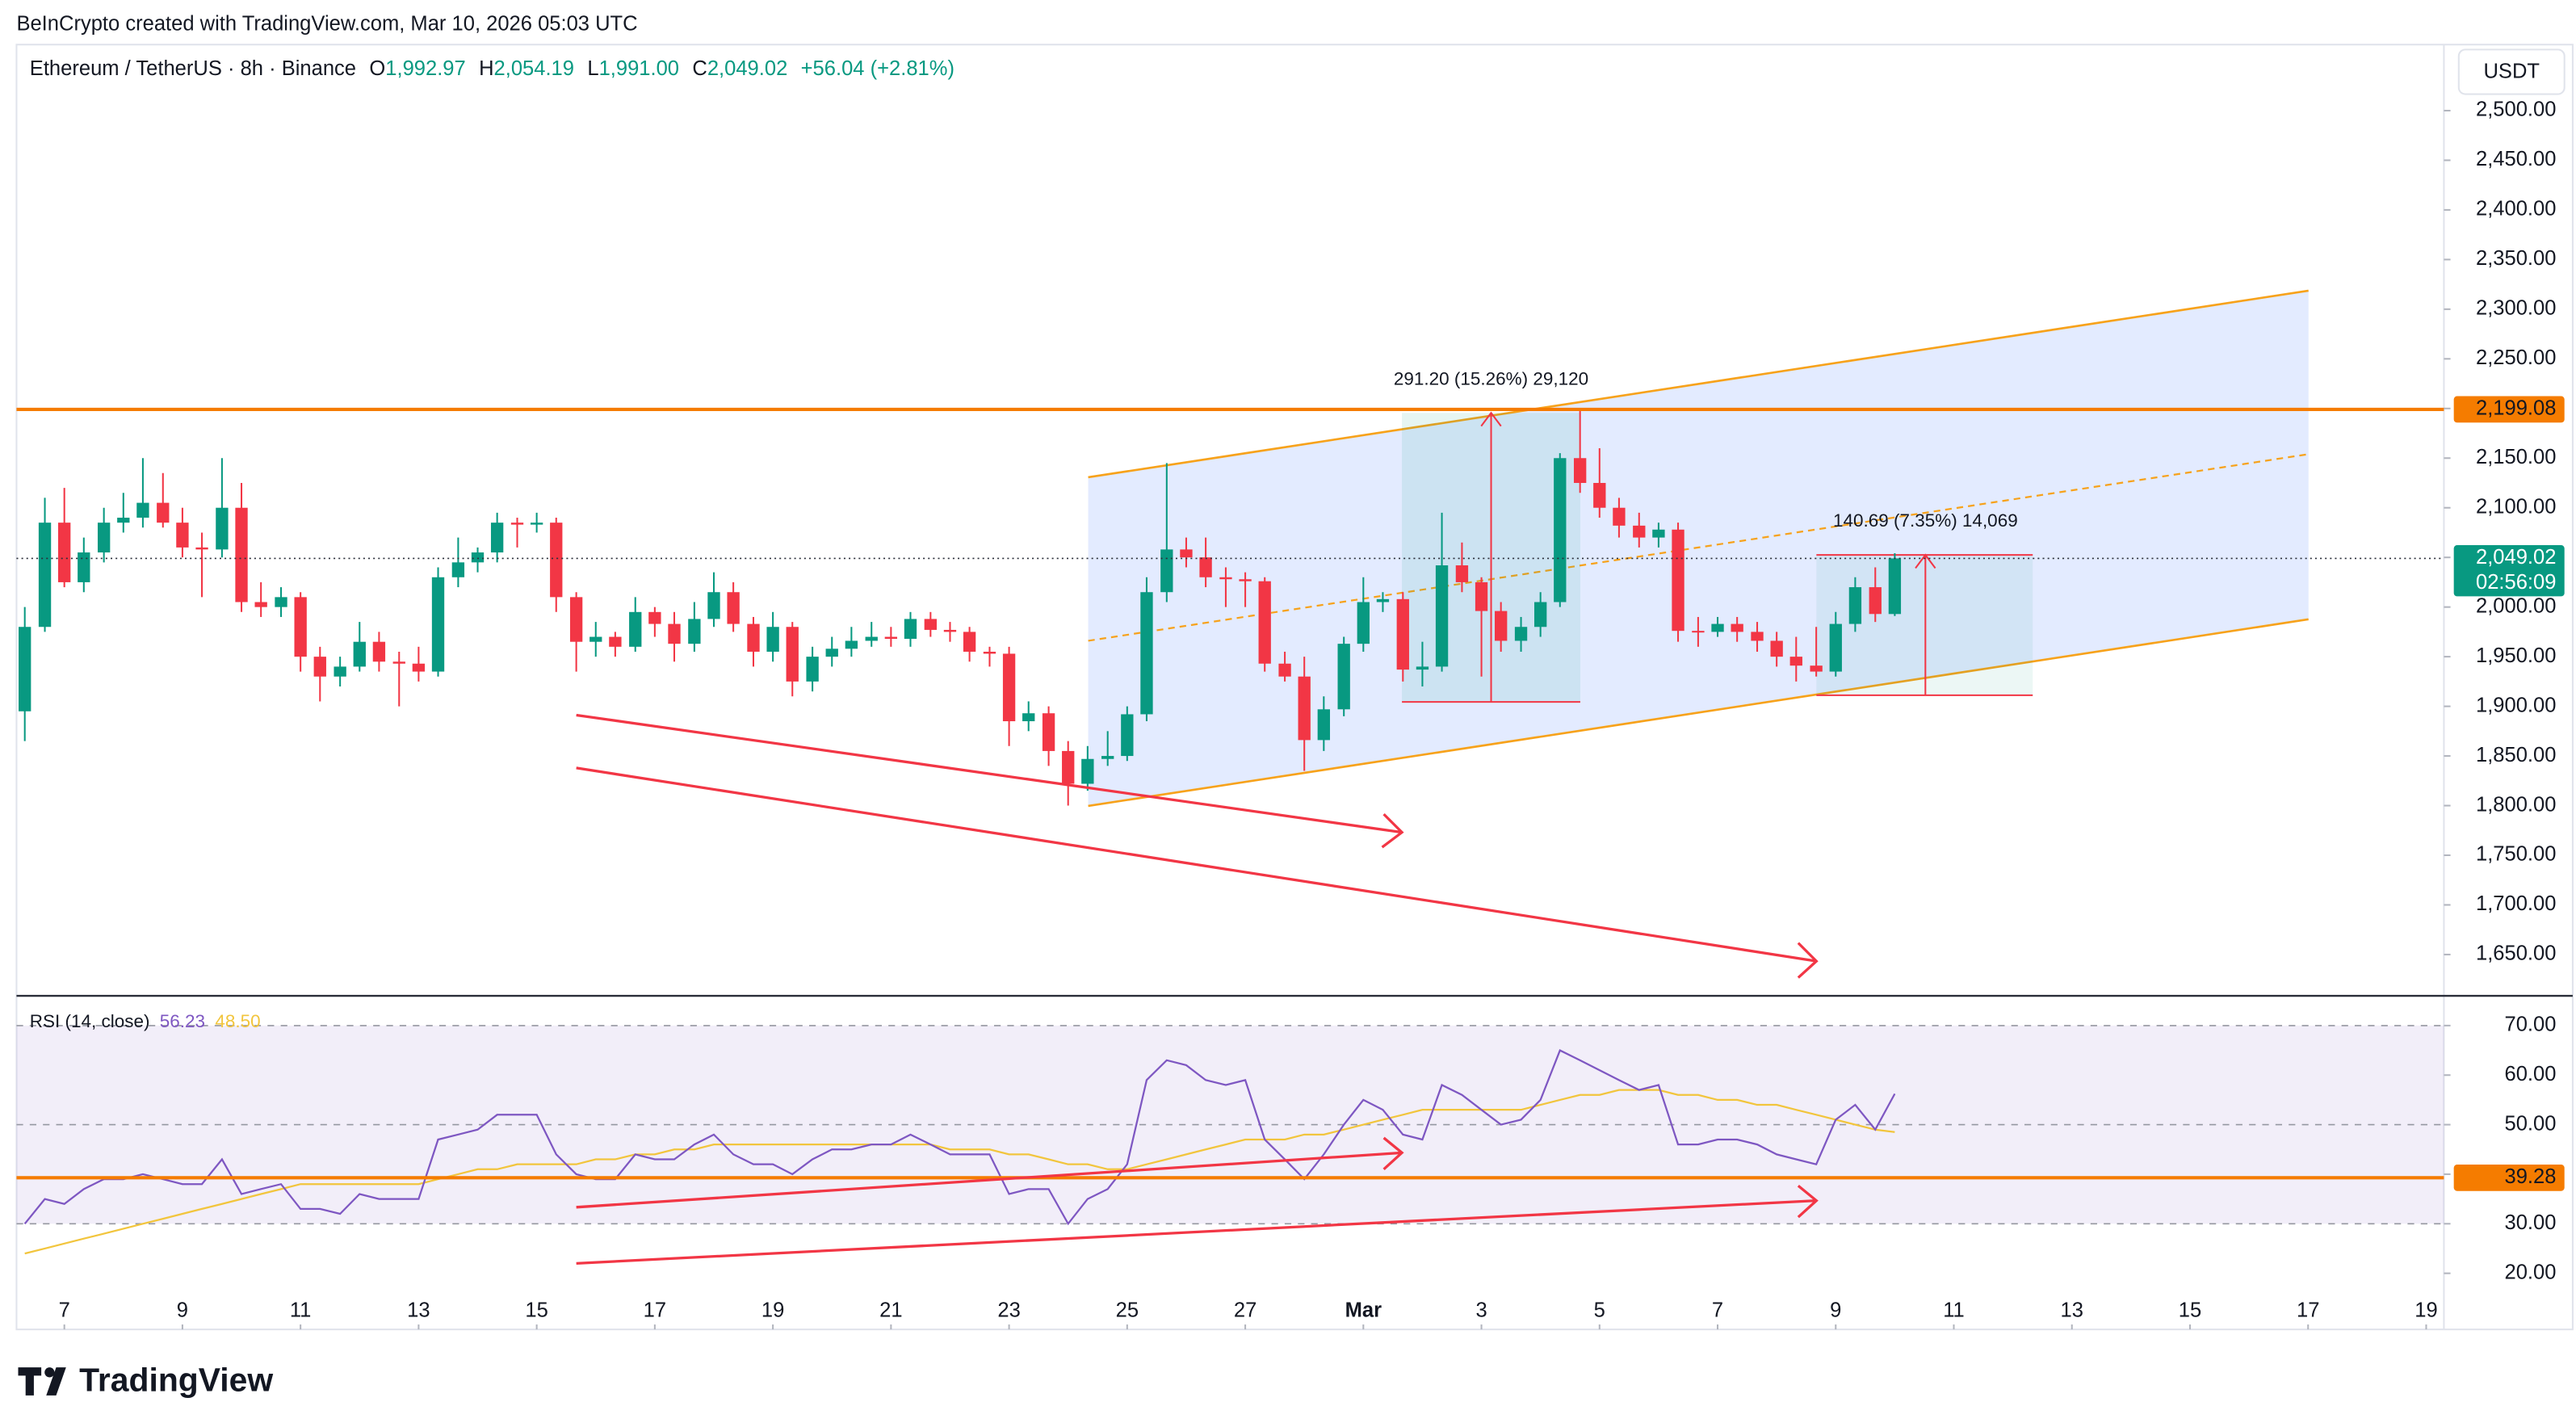 The height and width of the screenshot is (1423, 2576). What do you see at coordinates (2516, 705) in the screenshot?
I see `y-tick-label: 1,900.00` at bounding box center [2516, 705].